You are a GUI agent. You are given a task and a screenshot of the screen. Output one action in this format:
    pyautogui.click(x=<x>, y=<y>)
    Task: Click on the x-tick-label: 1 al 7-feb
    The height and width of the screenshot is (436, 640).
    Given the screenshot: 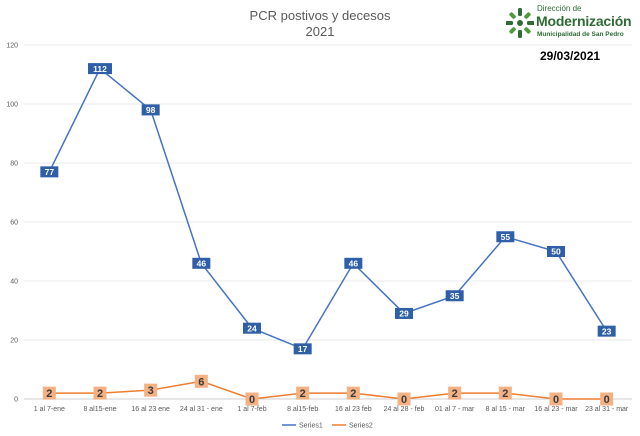 What is the action you would take?
    pyautogui.click(x=251, y=409)
    